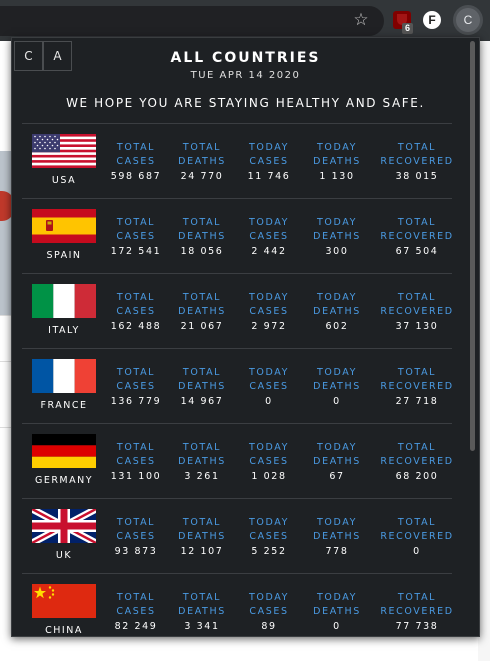 The height and width of the screenshot is (661, 490). Describe the element at coordinates (136, 462) in the screenshot. I see `total-cases-stat: TOTAL CASES 131 100` at that location.